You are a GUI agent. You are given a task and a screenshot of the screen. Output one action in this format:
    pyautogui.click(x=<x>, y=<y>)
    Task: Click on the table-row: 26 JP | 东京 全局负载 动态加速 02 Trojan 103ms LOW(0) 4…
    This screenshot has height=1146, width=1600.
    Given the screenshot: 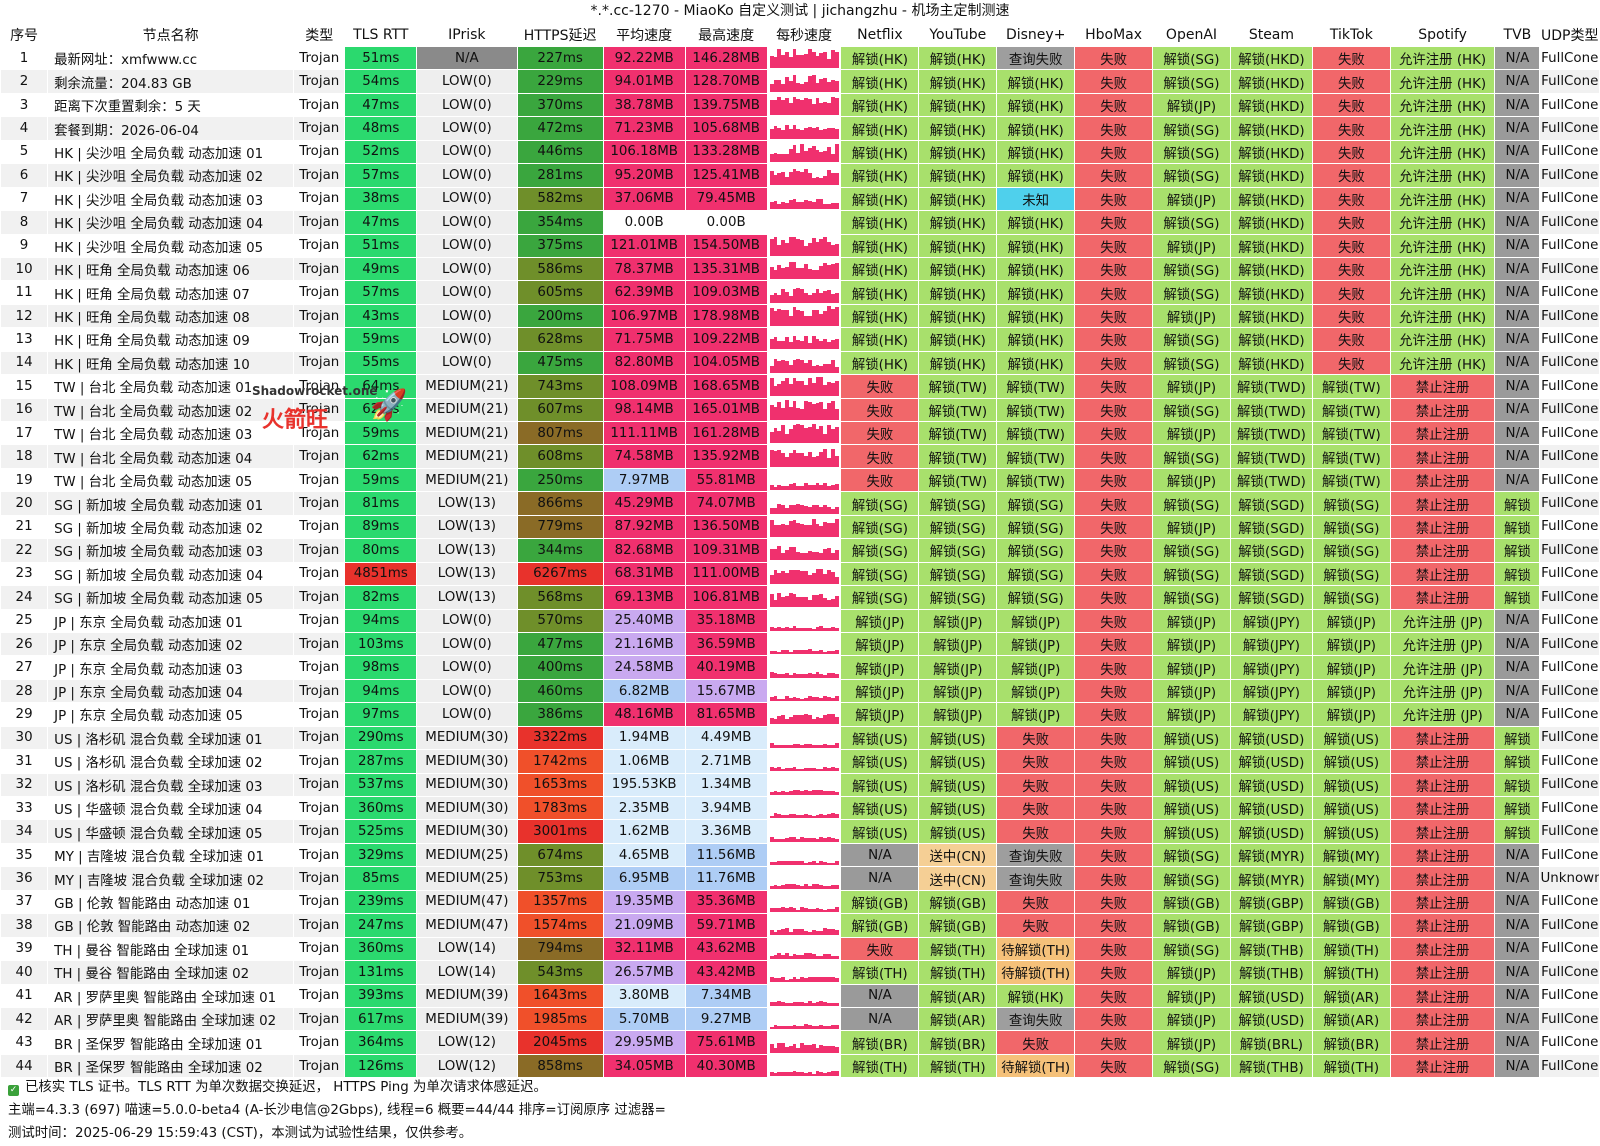 What is the action you would take?
    pyautogui.click(x=800, y=644)
    